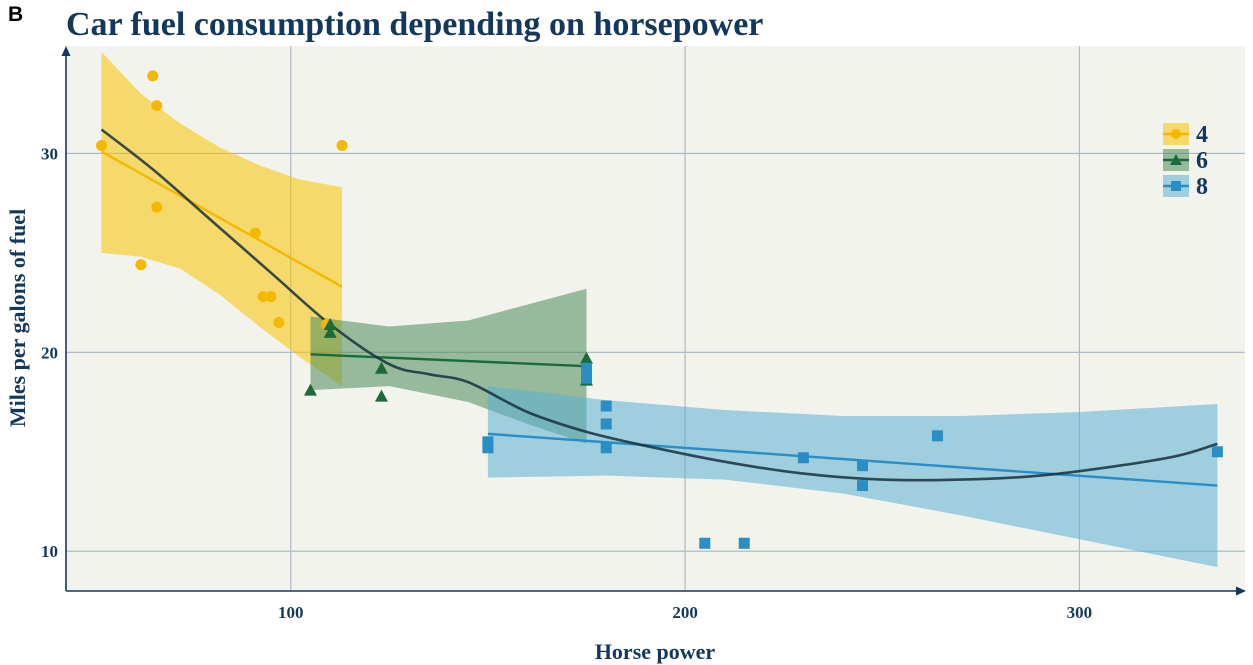  I want to click on y-tick-label: 30, so click(49, 153).